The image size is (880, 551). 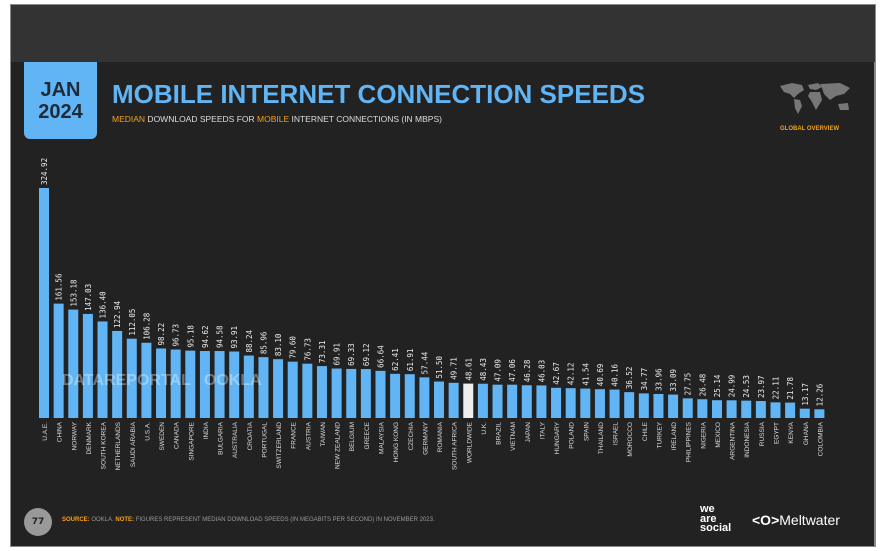 I want to click on category-label: SOUTH KOREA, so click(x=104, y=445).